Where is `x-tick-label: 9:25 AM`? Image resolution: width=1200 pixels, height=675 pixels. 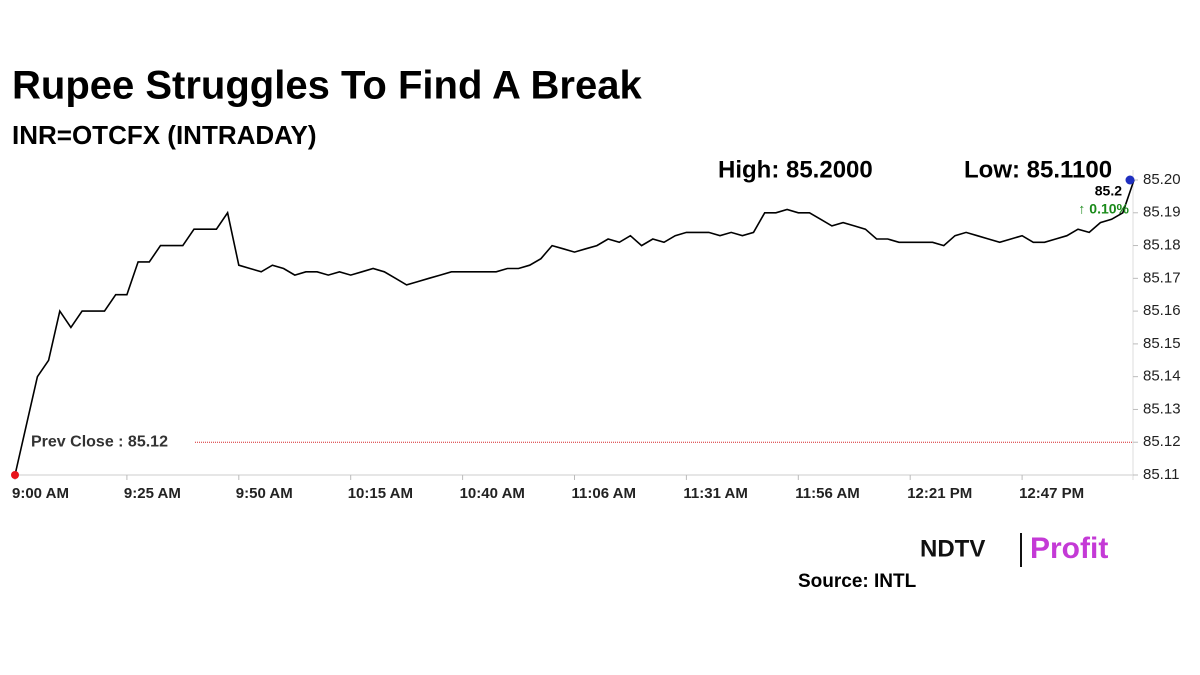
x-tick-label: 9:25 AM is located at coordinates (152, 493).